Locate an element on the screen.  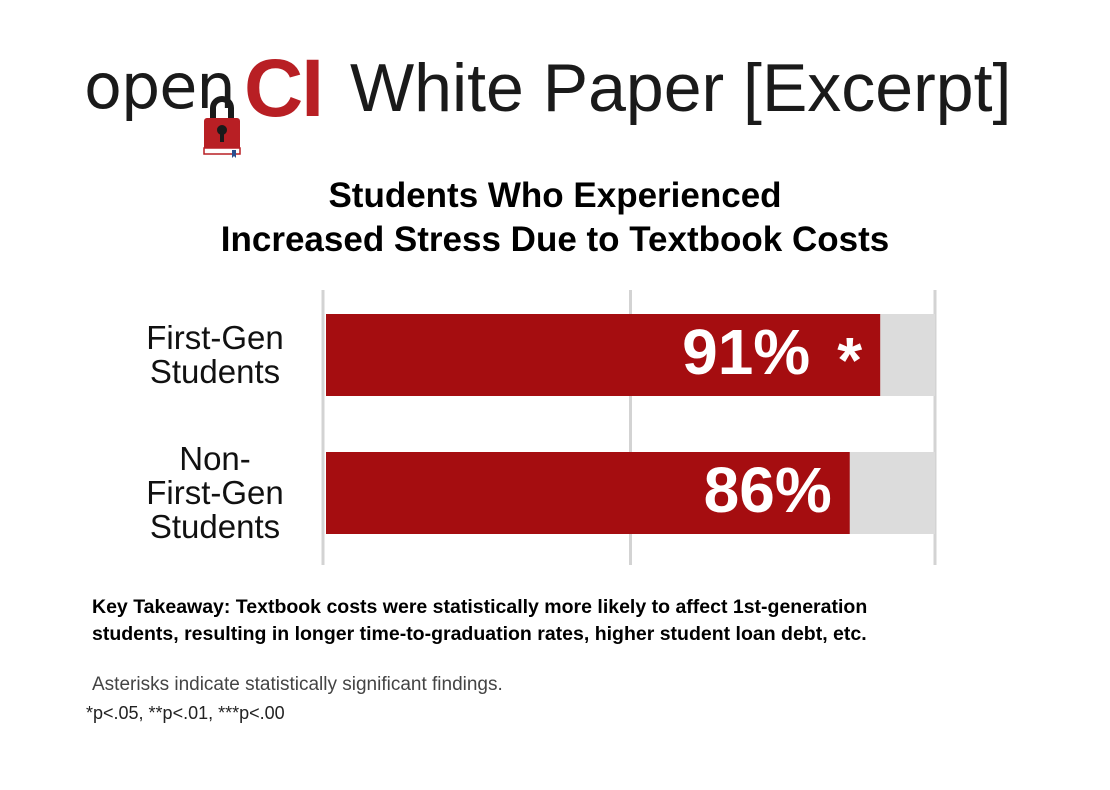
category-label: Non-First-Gen Students is located at coordinates (215, 492).